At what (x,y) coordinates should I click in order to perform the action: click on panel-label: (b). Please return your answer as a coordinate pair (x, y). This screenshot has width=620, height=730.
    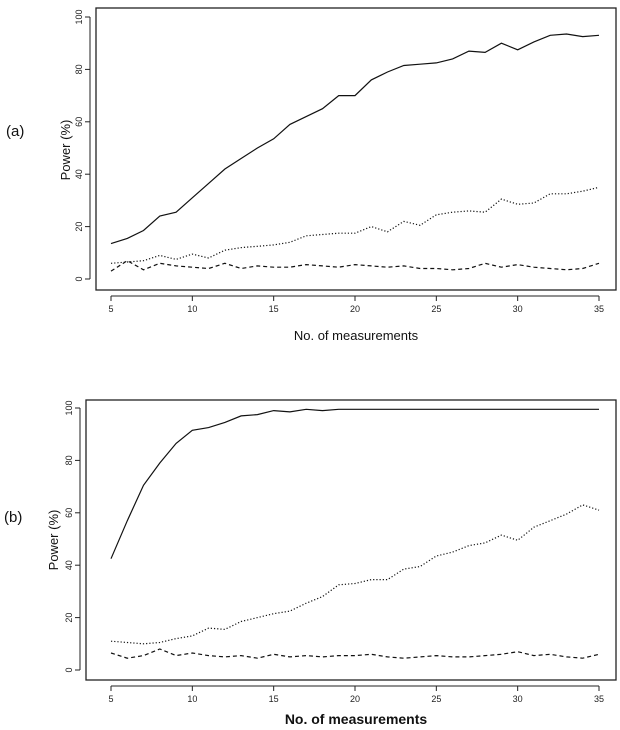
    Looking at the image, I should click on (13, 517).